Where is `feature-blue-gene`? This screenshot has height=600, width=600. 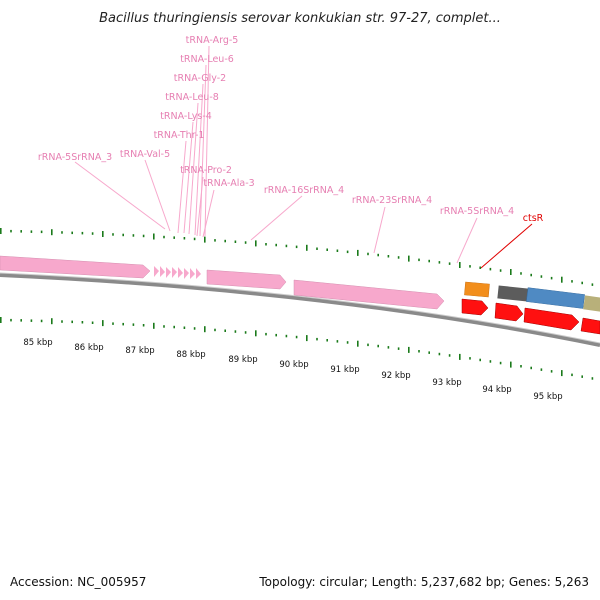 feature-blue-gene is located at coordinates (555, 298).